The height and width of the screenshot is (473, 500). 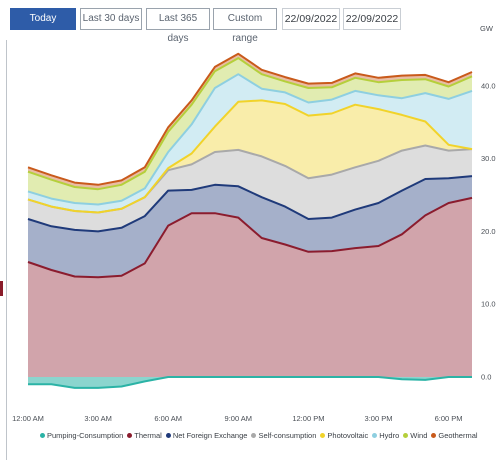 What do you see at coordinates (486, 377) in the screenshot?
I see `y-tick-label: 0.0` at bounding box center [486, 377].